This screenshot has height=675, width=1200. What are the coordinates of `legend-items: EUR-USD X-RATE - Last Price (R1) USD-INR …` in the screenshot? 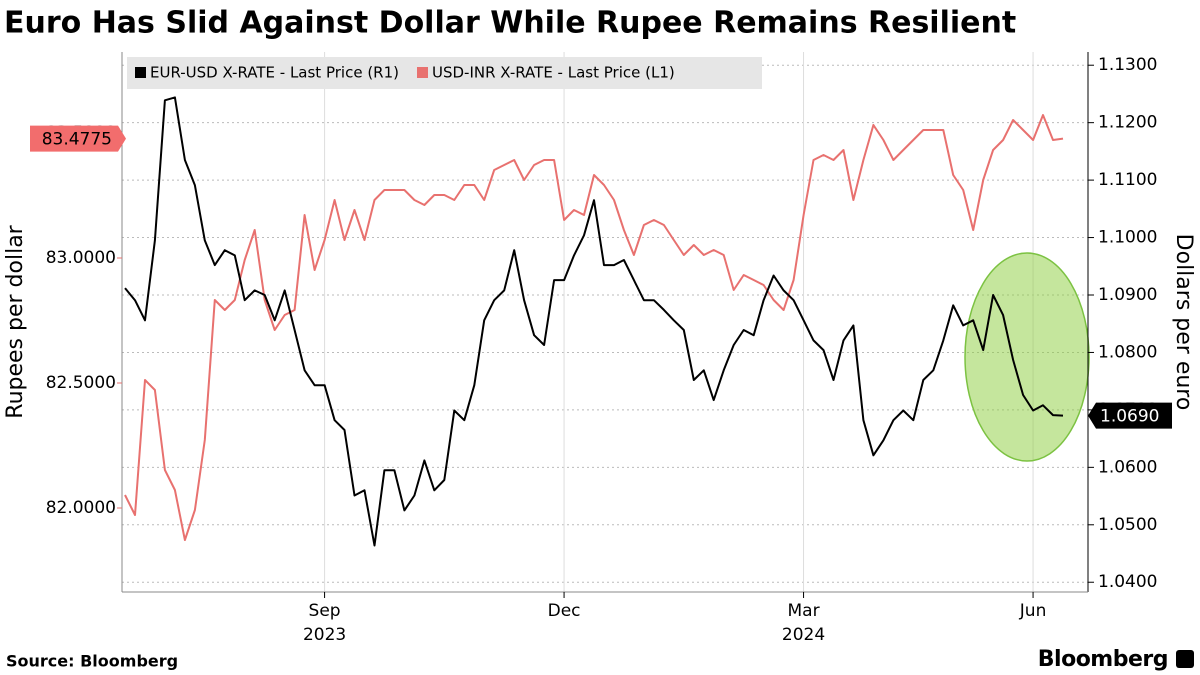 It's located at (405, 73).